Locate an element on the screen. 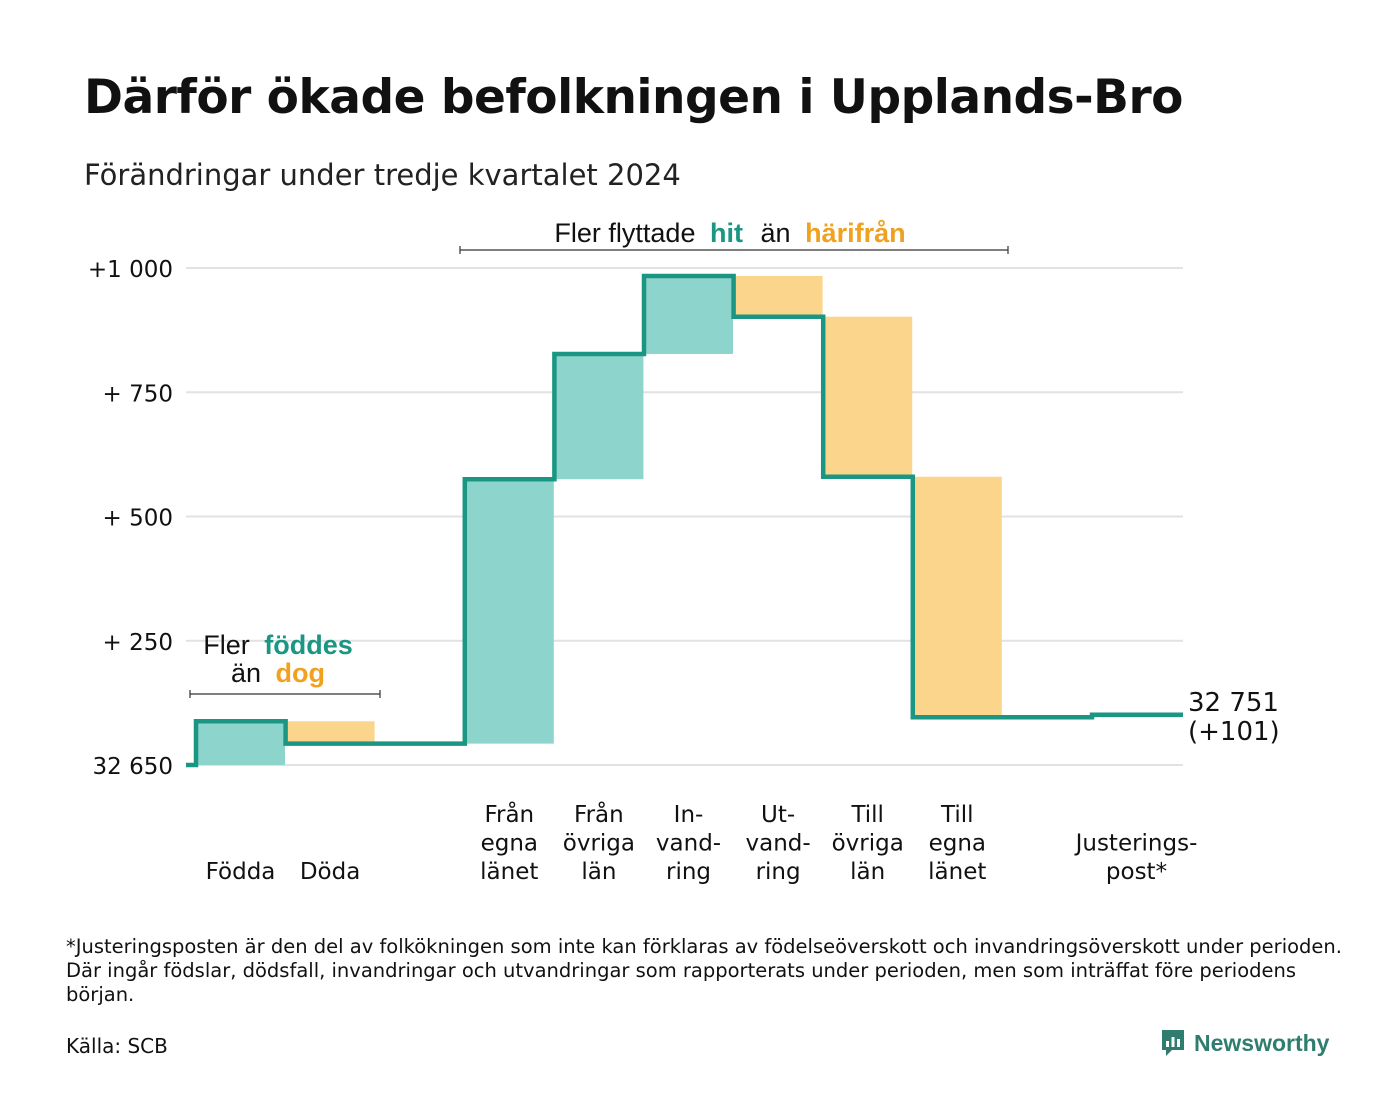 The width and height of the screenshot is (1400, 1120). migration-annotation: Fler flyttade hit än härifrån is located at coordinates (734, 236).